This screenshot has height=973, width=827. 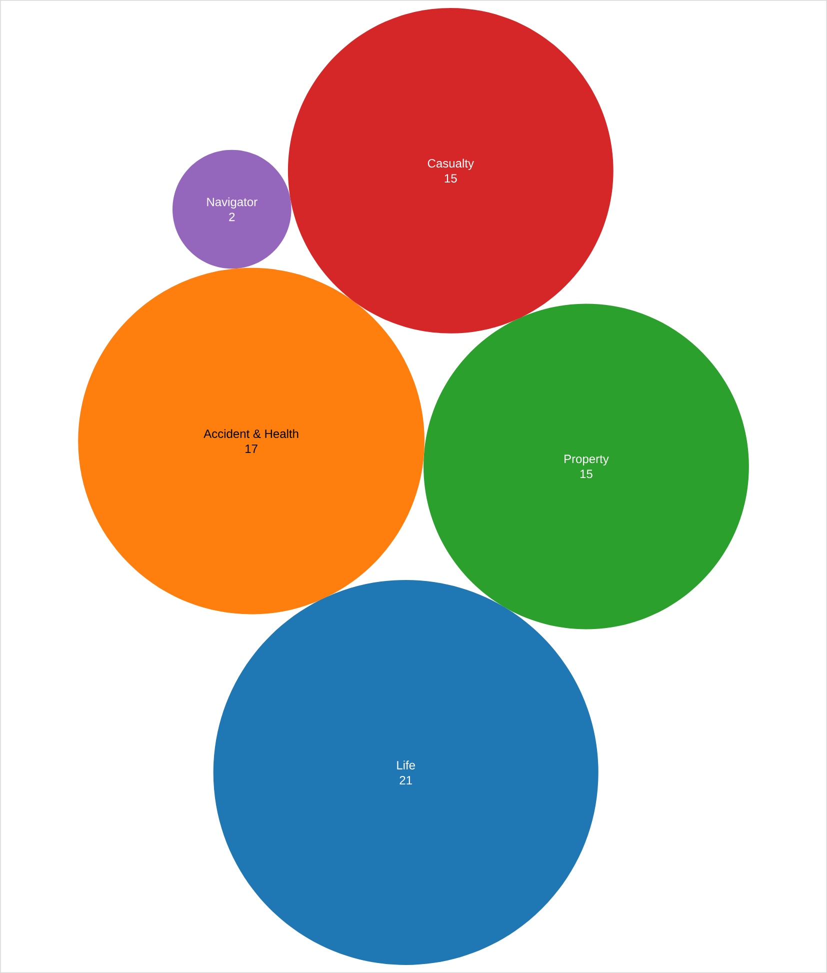 I want to click on category-label: Accident & Health, so click(x=251, y=433).